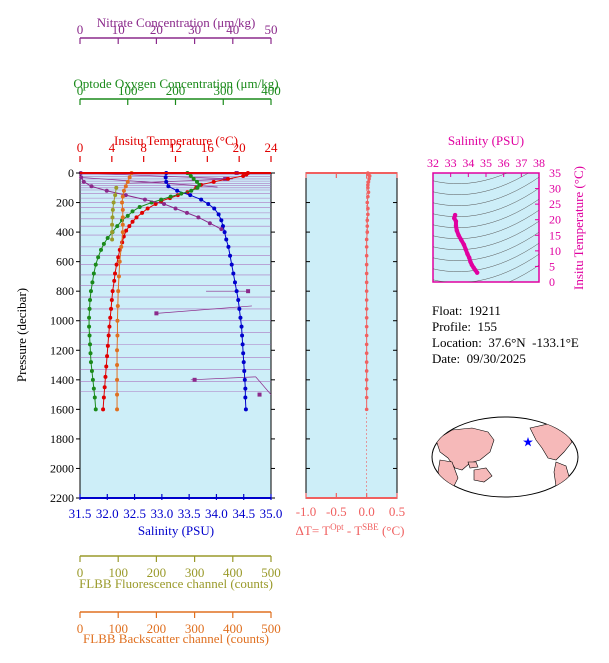 The height and width of the screenshot is (663, 609). Describe the element at coordinates (161, 513) in the screenshot. I see `salinity-tick-label: 33.0` at that location.